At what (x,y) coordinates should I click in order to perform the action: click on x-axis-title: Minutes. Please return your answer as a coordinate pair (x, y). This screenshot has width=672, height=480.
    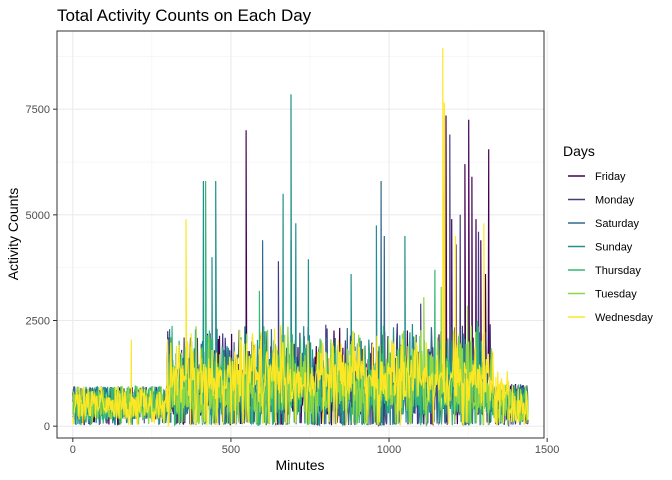
    Looking at the image, I should click on (299, 465).